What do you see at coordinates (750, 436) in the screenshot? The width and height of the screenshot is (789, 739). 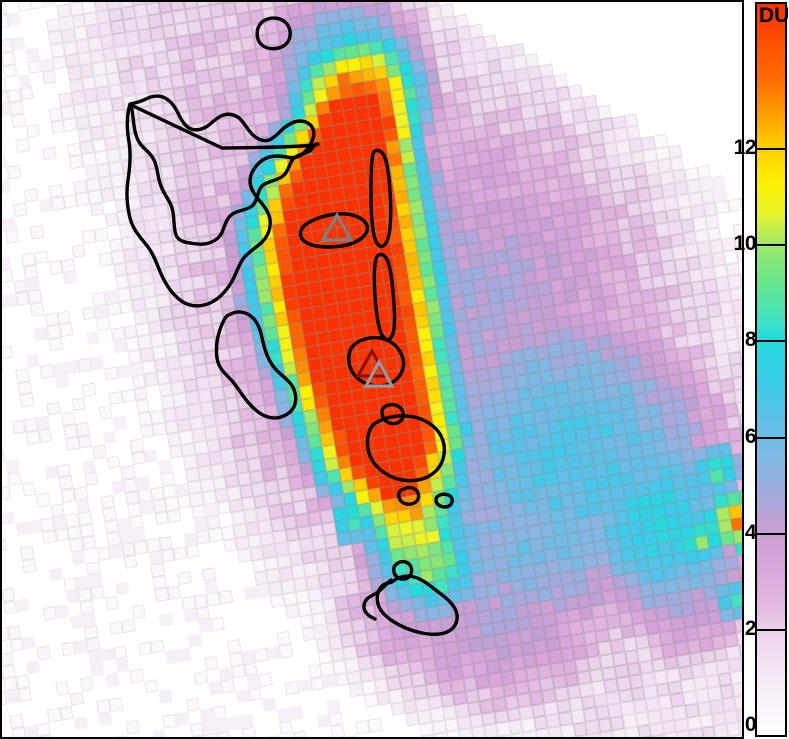 I see `colorbar-tick-label-6: 6` at bounding box center [750, 436].